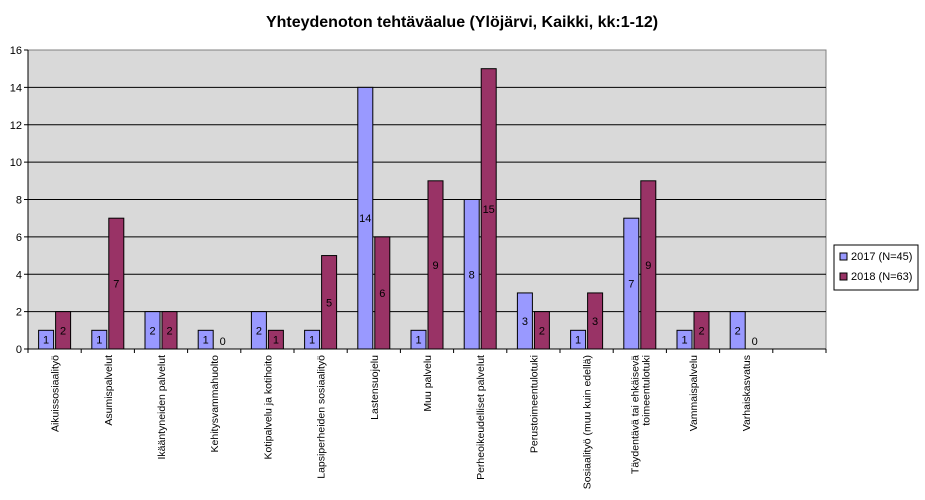 Image resolution: width=925 pixels, height=500 pixels. Describe the element at coordinates (365, 219) in the screenshot. I see `data-label: 14` at that location.